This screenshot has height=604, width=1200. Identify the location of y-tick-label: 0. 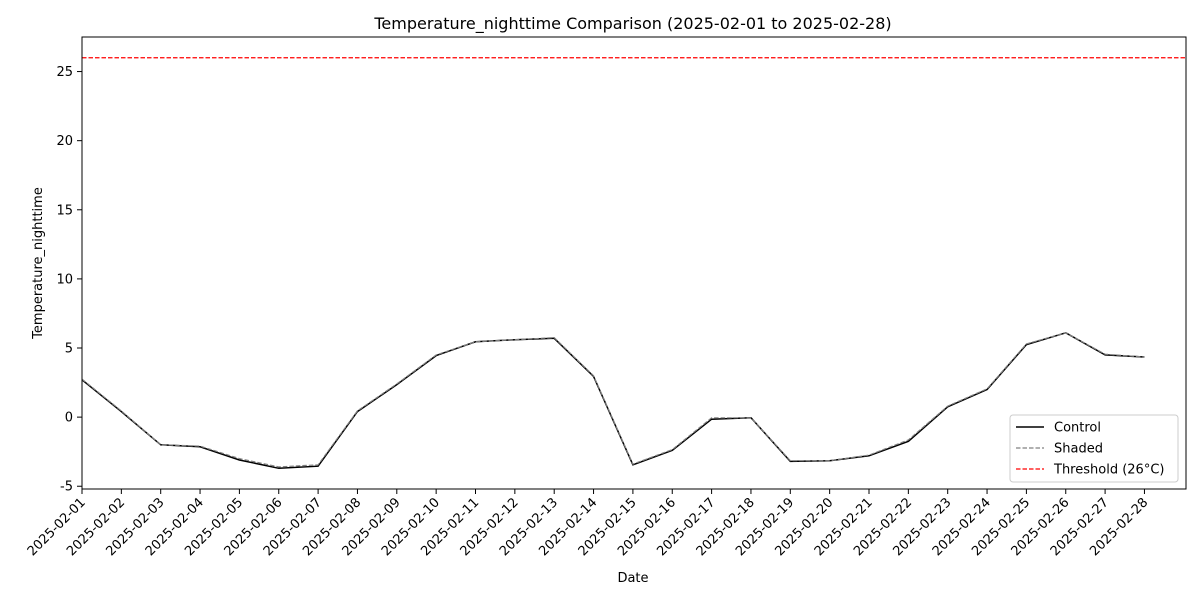
(69, 418).